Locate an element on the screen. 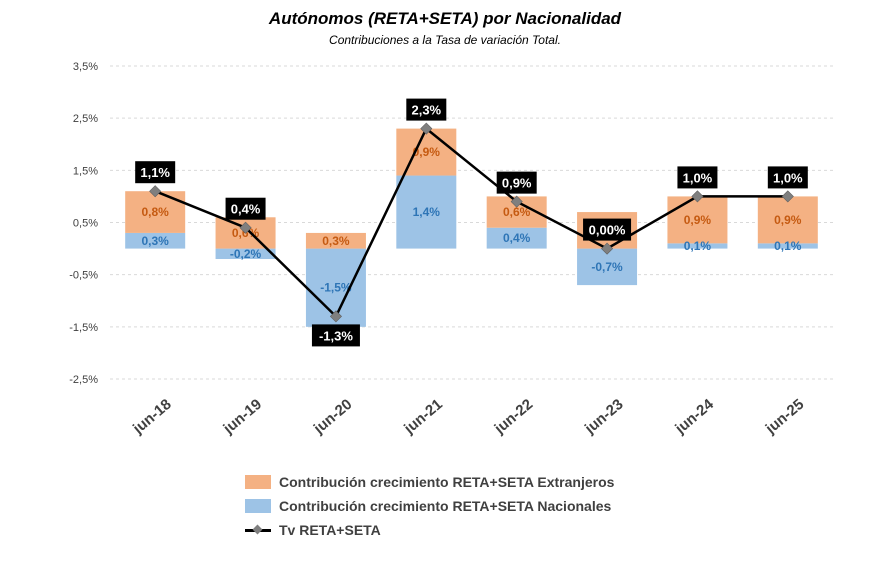 The width and height of the screenshot is (890, 579). label-total: 1,1% is located at coordinates (155, 172).